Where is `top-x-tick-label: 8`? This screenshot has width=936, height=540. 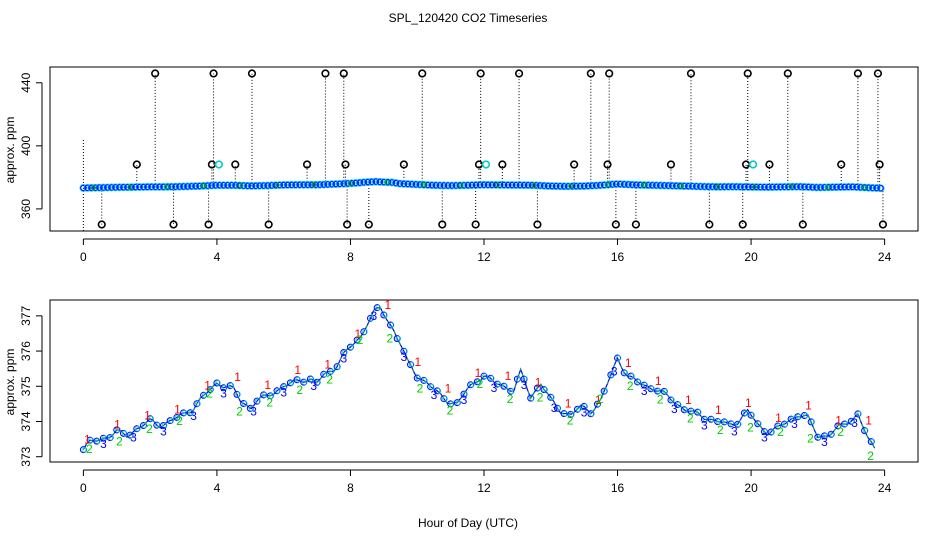
top-x-tick-label: 8 is located at coordinates (350, 257).